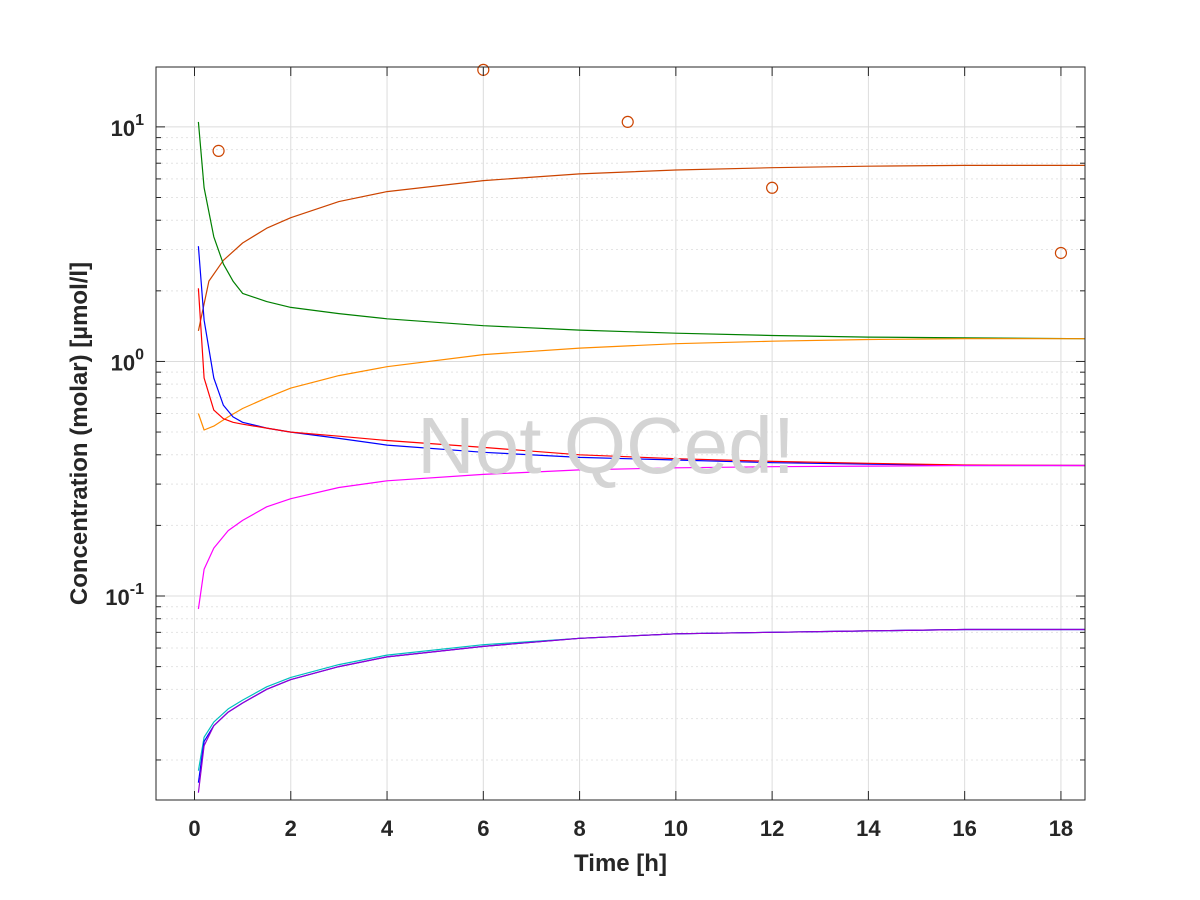 The width and height of the screenshot is (1200, 900). I want to click on x-tick-label: 0, so click(194, 828).